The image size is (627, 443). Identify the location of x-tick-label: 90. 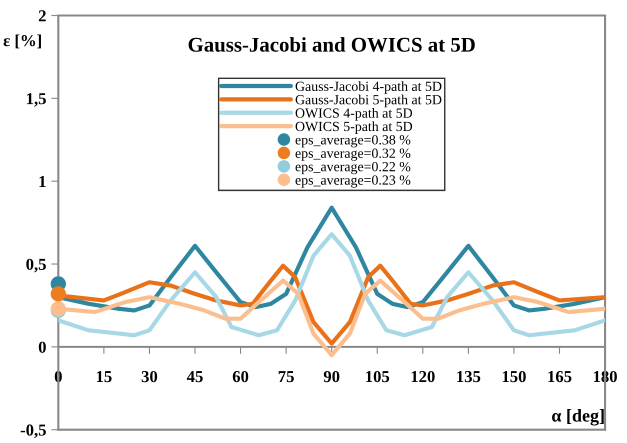
(332, 376).